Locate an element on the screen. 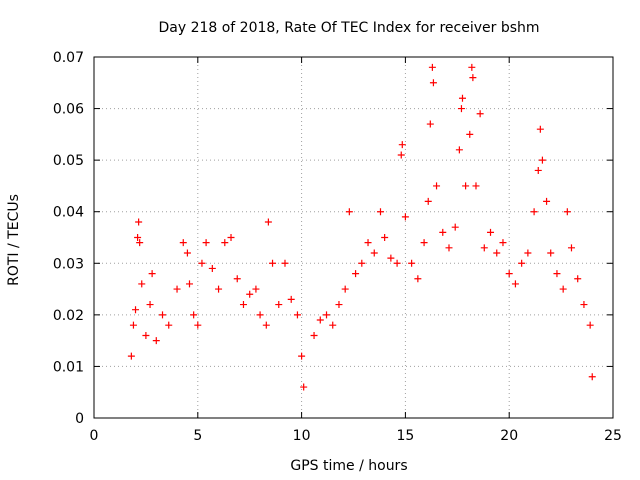 The width and height of the screenshot is (640, 480). x-tick-label-2: 10 is located at coordinates (302, 436).